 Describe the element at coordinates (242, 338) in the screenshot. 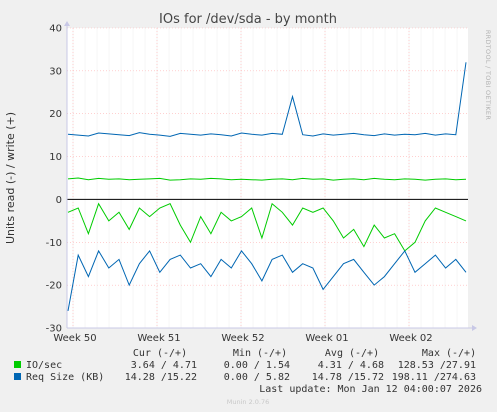

I see `x-tick-label: Week 52` at that location.